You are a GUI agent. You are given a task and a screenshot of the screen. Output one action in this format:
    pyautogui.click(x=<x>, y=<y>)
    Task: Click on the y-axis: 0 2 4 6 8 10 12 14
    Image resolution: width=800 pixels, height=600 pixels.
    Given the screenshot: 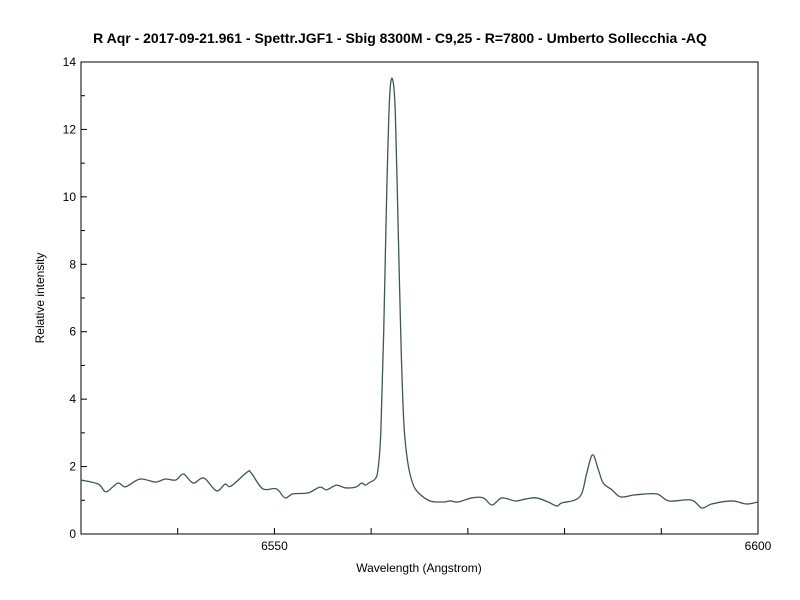 What is the action you would take?
    pyautogui.click(x=75, y=298)
    